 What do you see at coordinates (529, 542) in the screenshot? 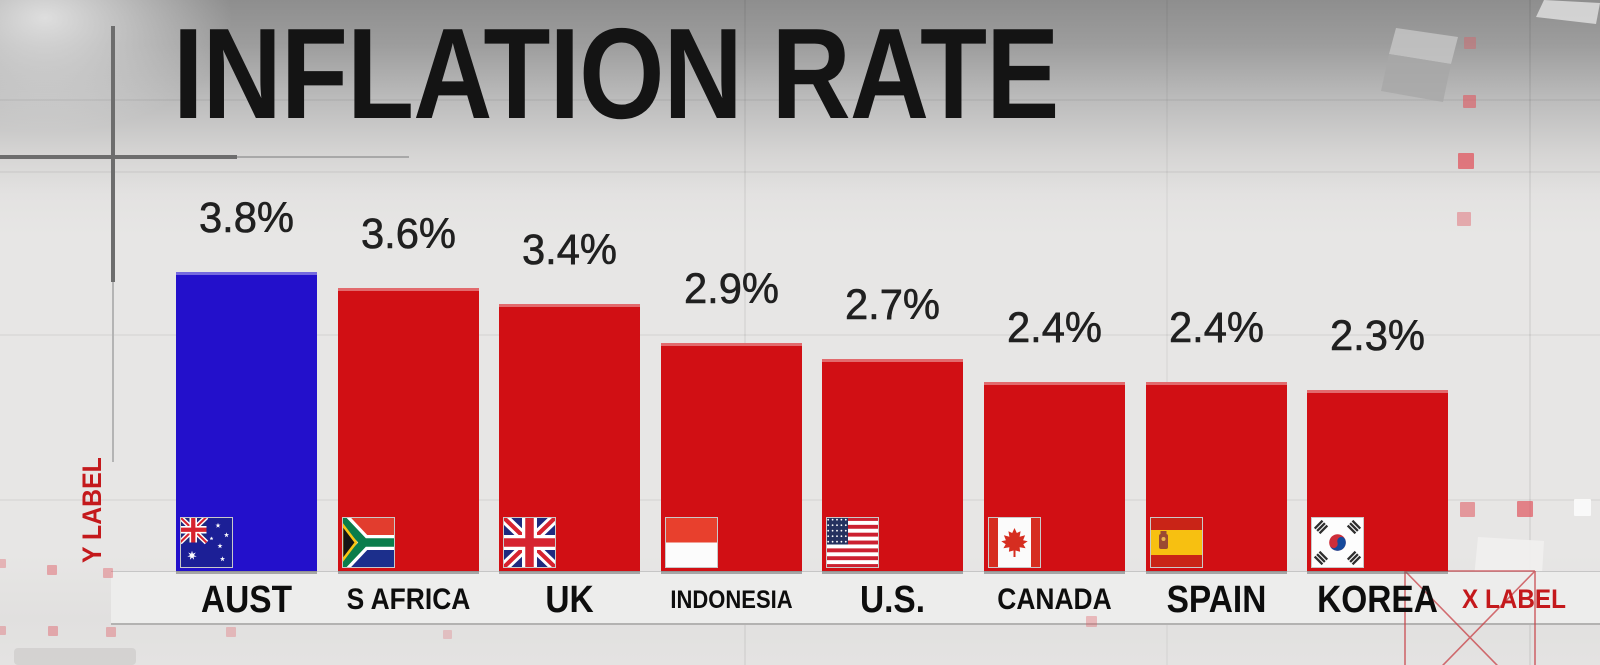
I see `flag-uk-icon` at bounding box center [529, 542].